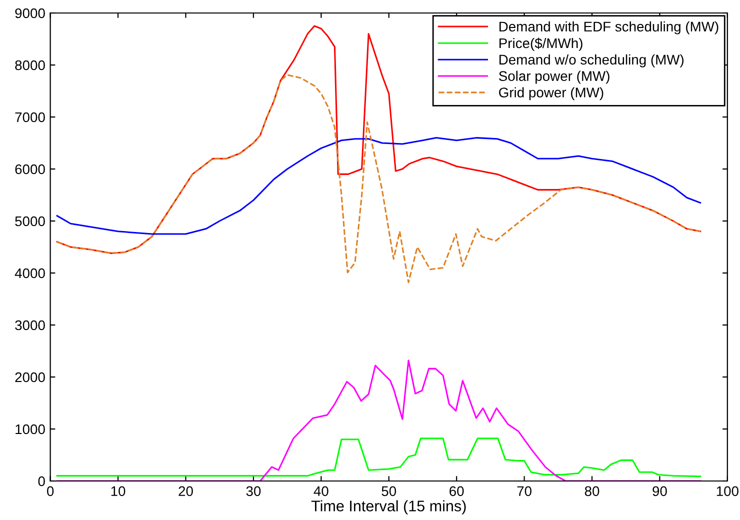 This screenshot has height=520, width=740. What do you see at coordinates (30, 429) in the screenshot?
I see `y-tick-label: 1000` at bounding box center [30, 429].